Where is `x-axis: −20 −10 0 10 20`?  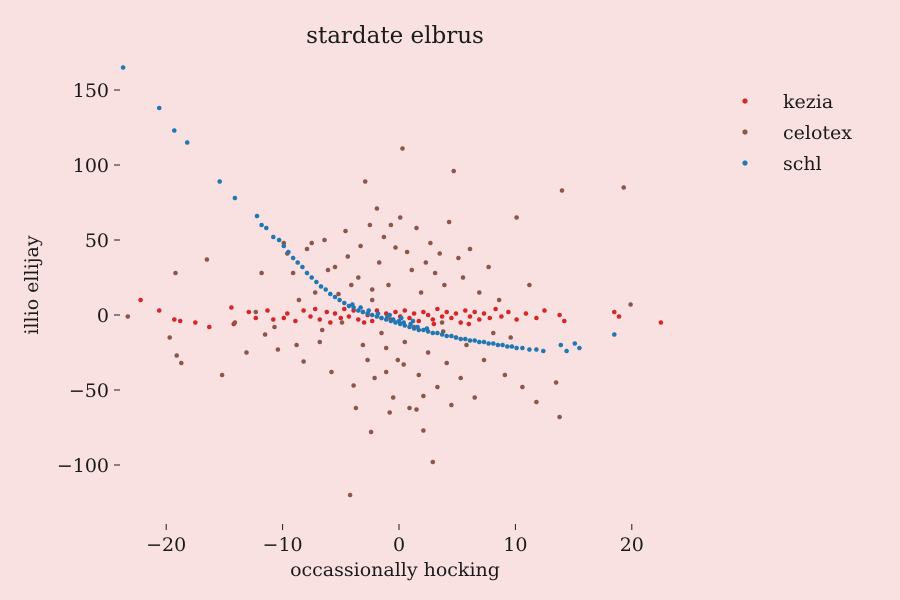
x-axis: −20 −10 0 10 20 is located at coordinates (395, 540).